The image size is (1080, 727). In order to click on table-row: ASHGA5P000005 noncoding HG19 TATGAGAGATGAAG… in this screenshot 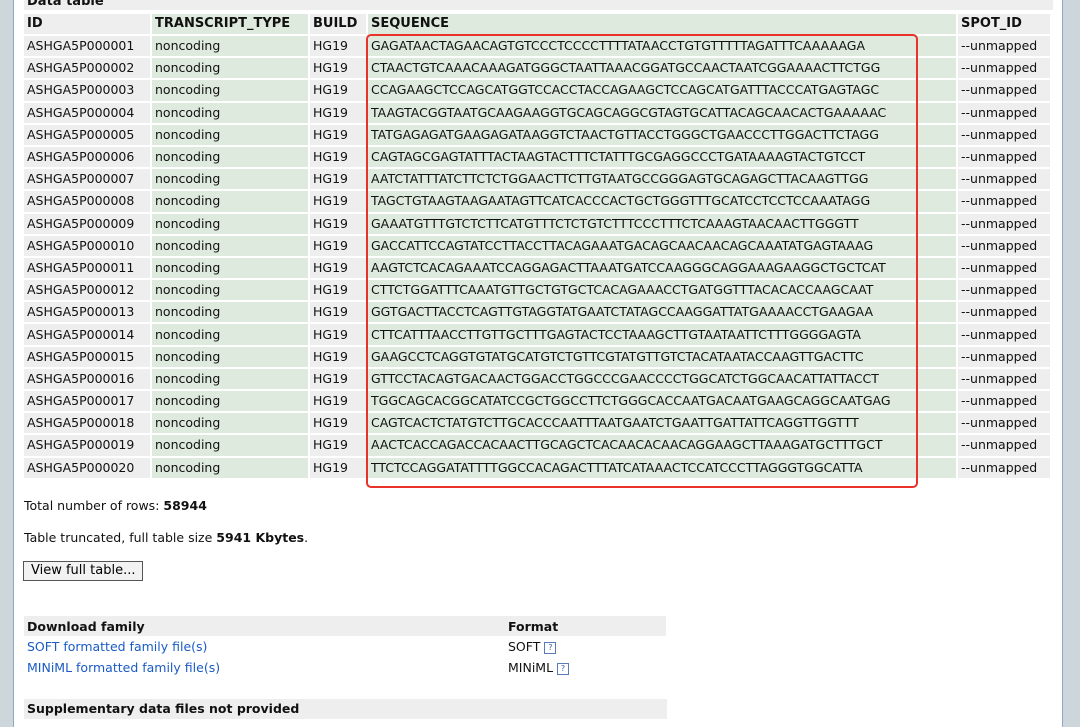, I will do `click(537, 134)`.